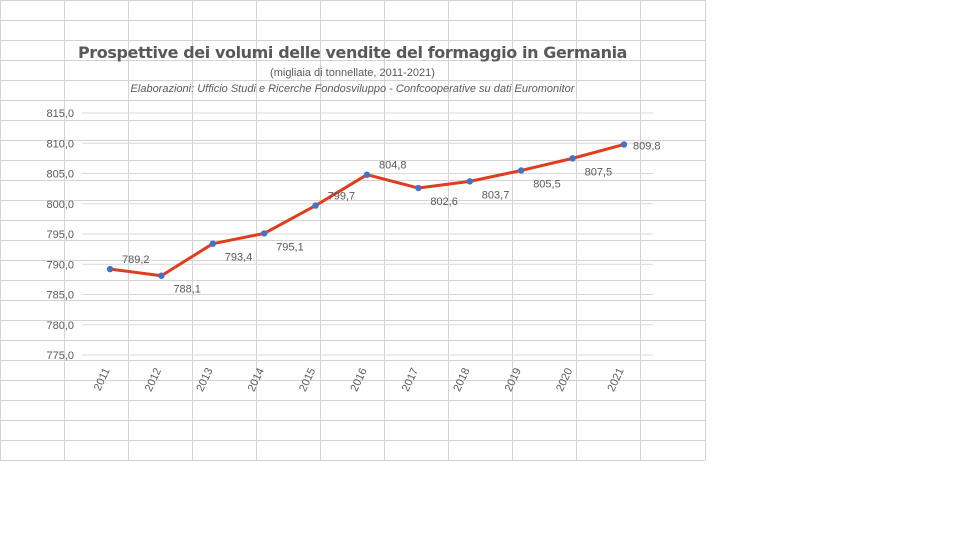 The width and height of the screenshot is (960, 540). I want to click on data-label: 793,4, so click(239, 258).